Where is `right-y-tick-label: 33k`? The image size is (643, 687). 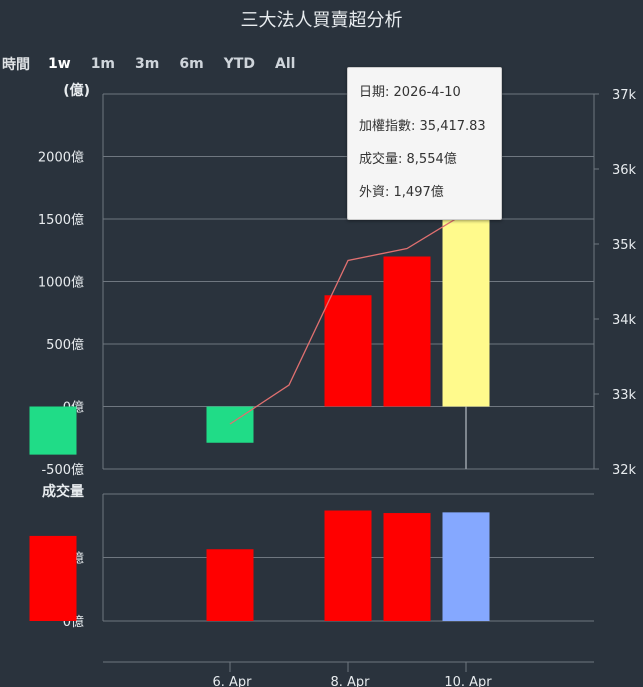 right-y-tick-label: 33k is located at coordinates (624, 395).